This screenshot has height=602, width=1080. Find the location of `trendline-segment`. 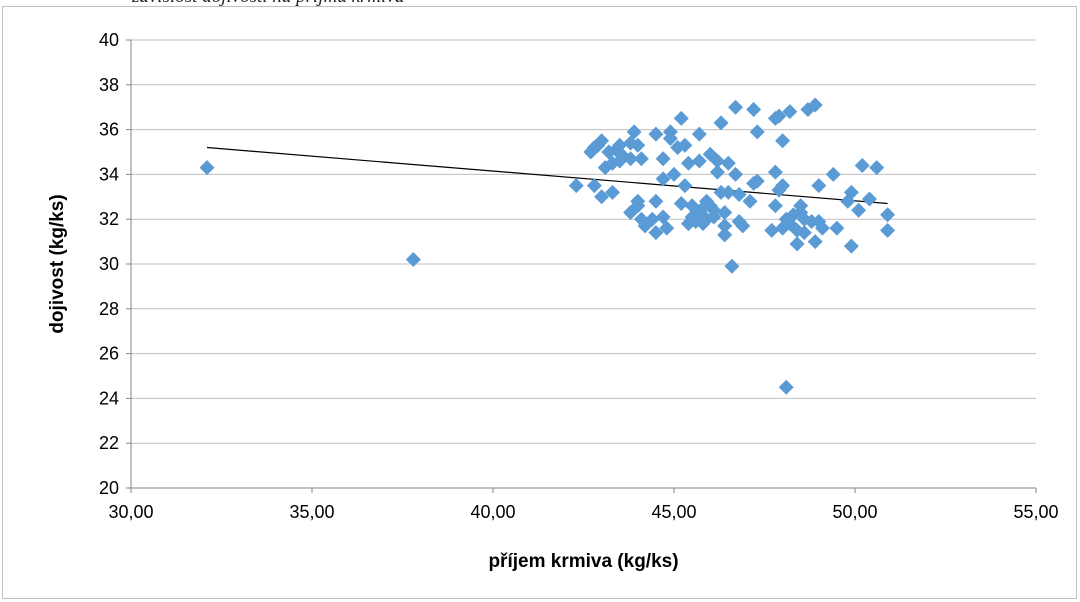

trendline-segment is located at coordinates (547, 175).